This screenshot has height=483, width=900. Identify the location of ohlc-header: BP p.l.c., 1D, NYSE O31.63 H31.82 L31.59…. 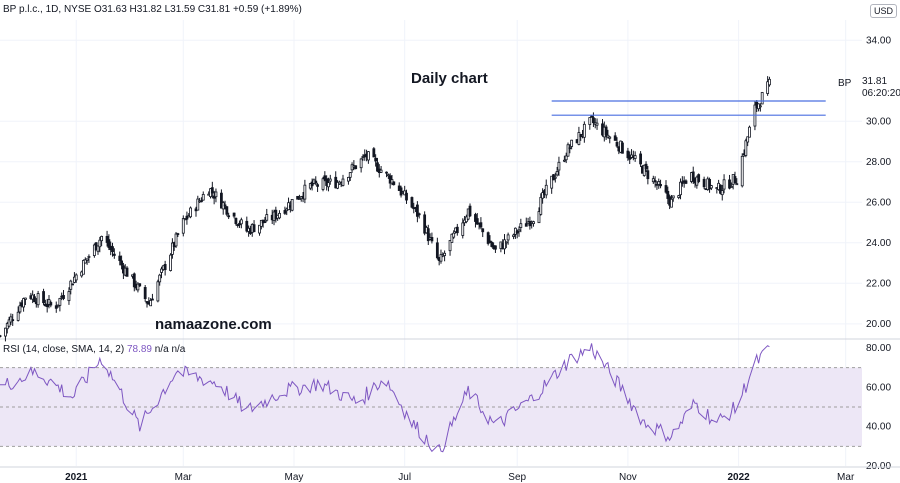
(152, 9).